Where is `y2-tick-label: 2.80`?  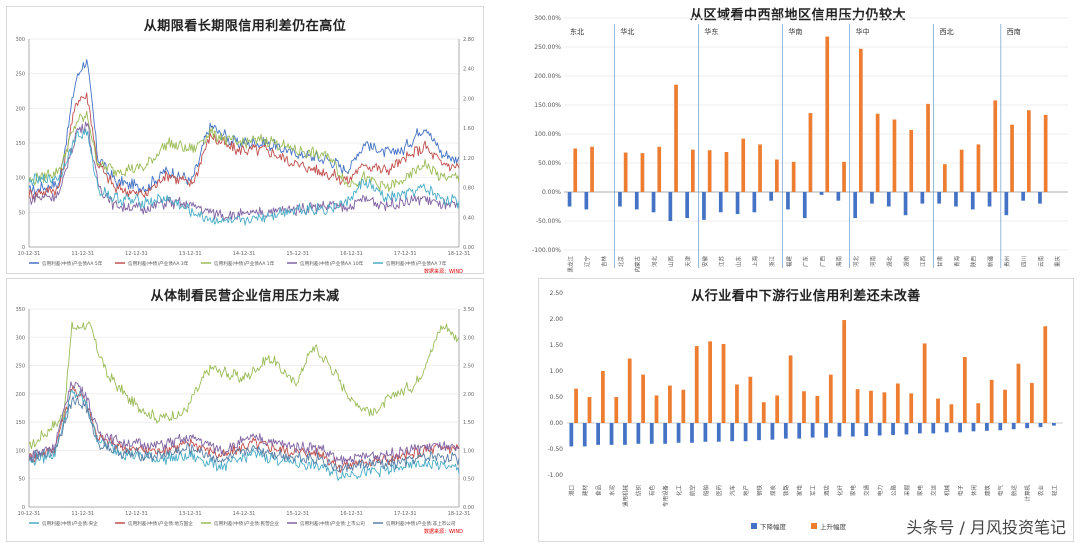 y2-tick-label: 2.80 is located at coordinates (468, 40).